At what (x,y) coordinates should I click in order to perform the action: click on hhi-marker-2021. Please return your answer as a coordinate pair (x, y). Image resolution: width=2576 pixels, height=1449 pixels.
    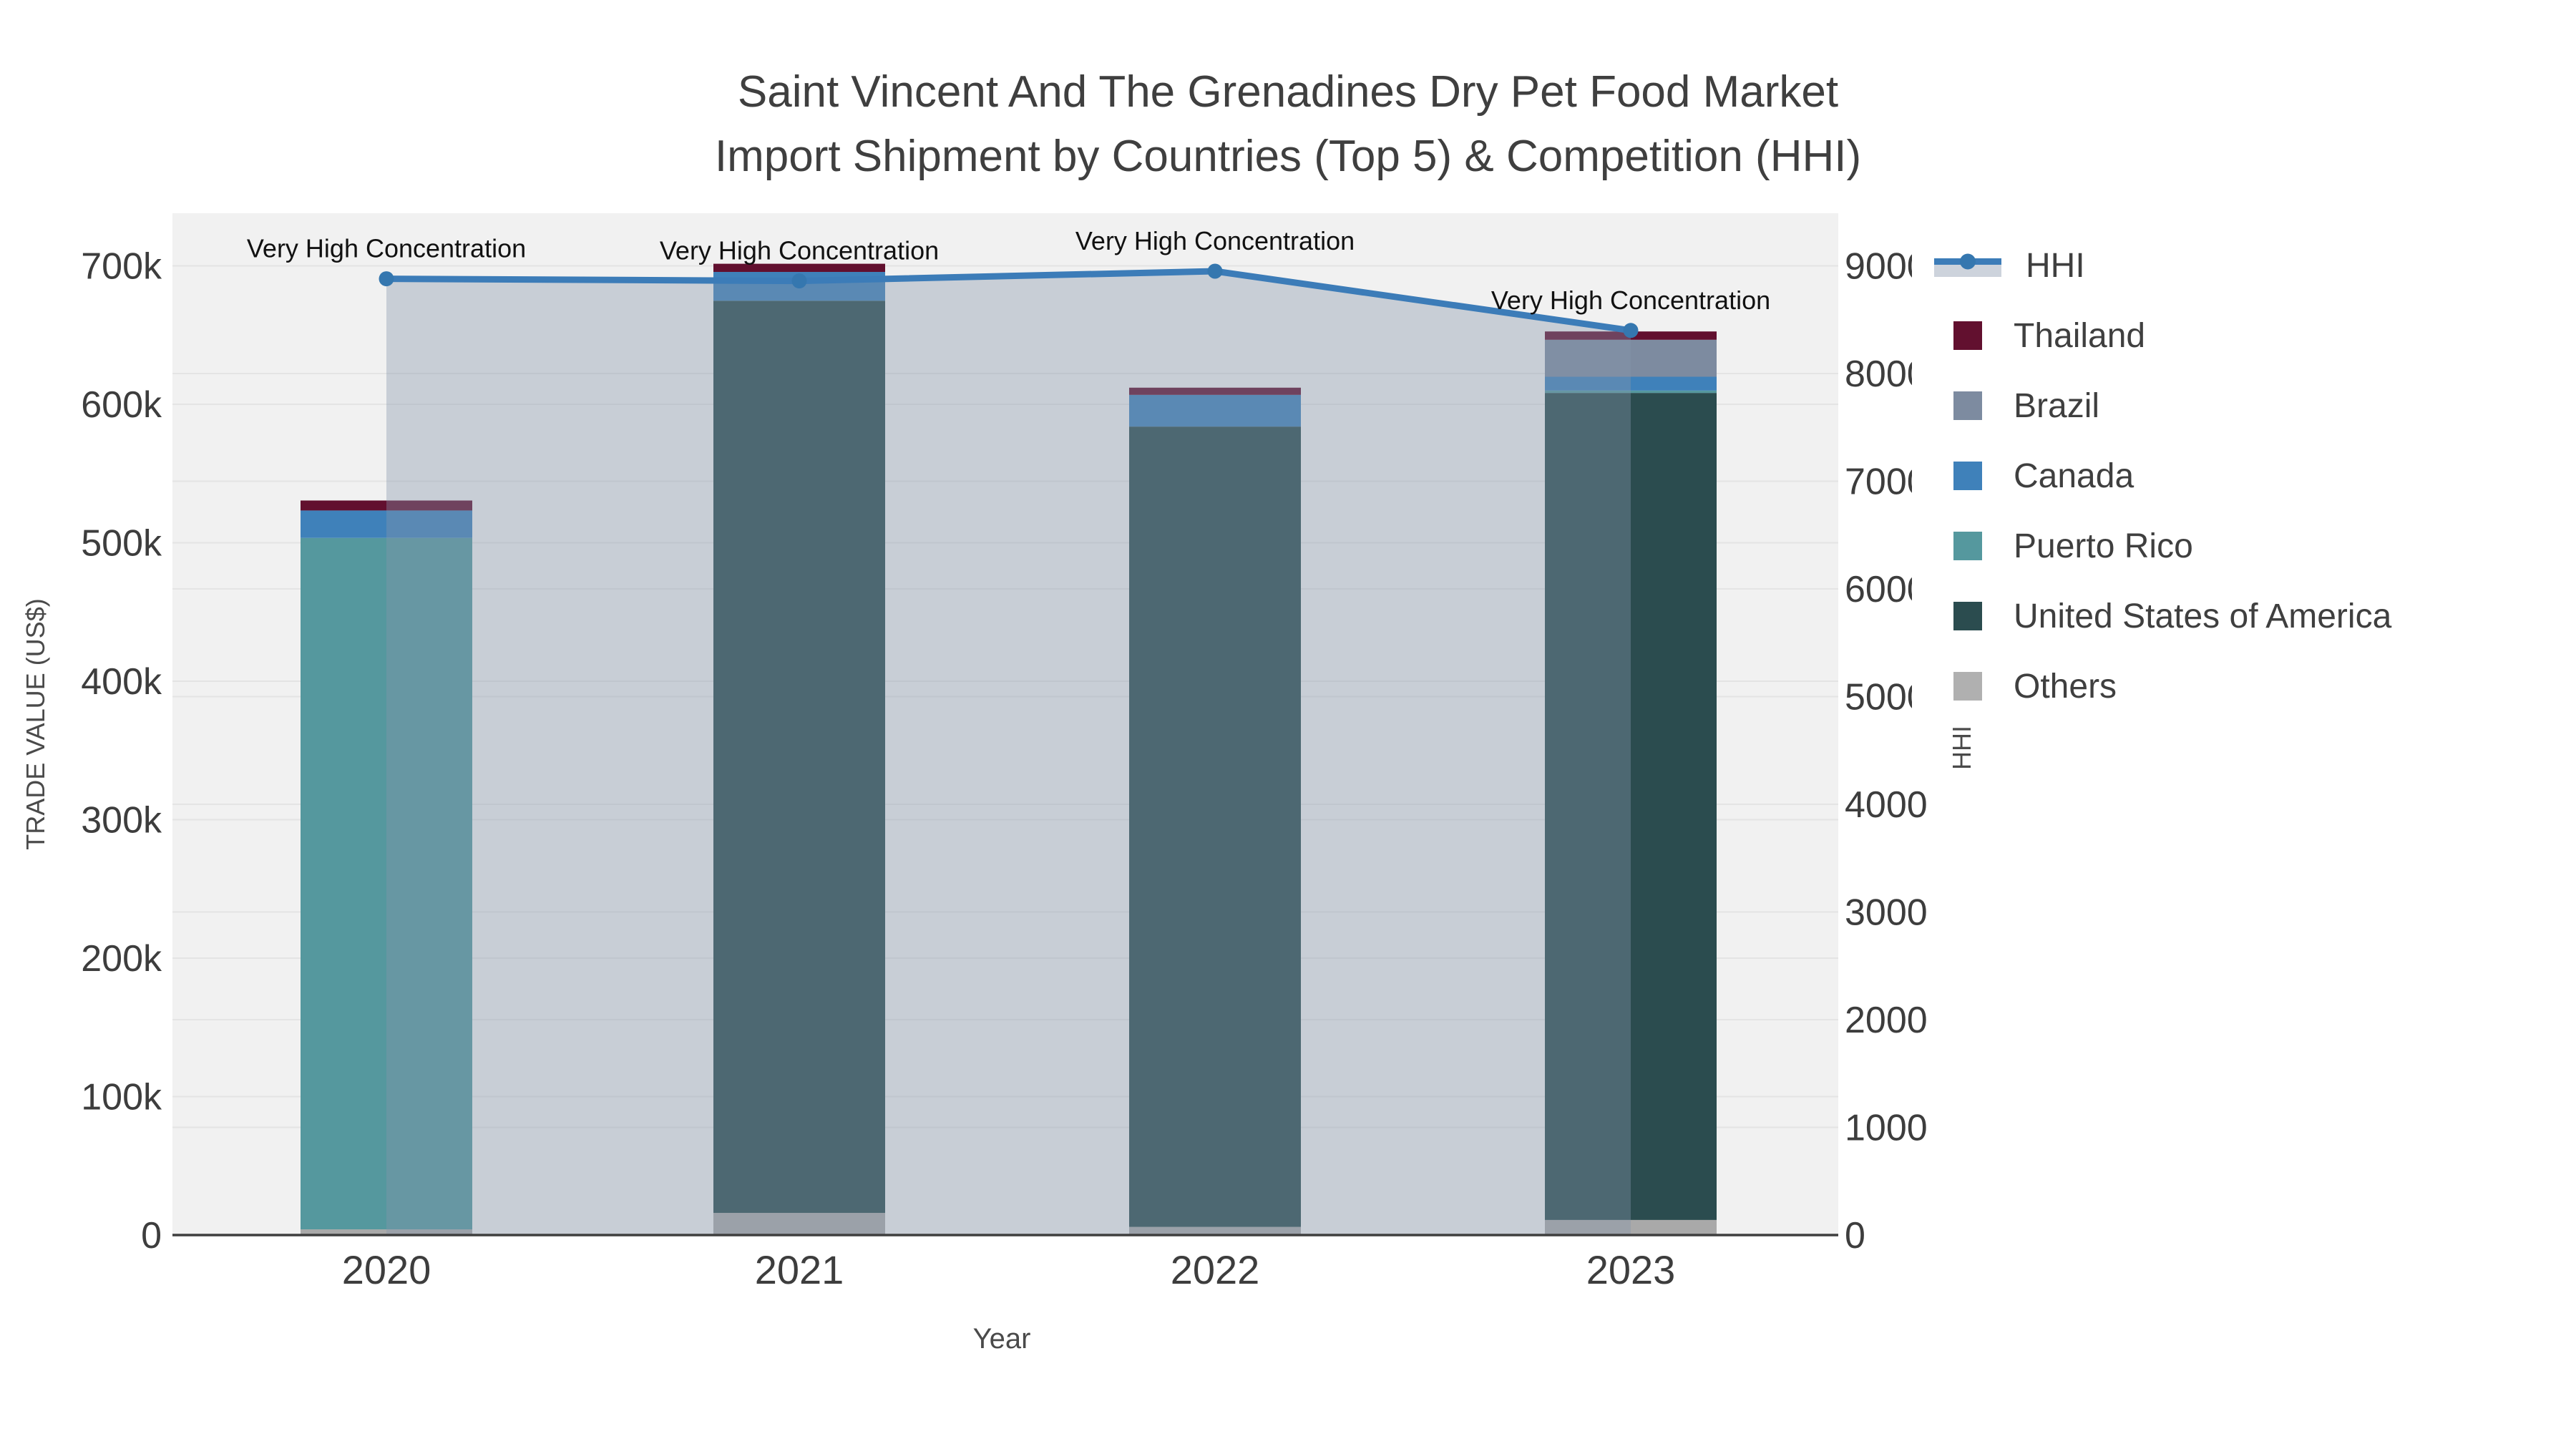
    Looking at the image, I should click on (799, 281).